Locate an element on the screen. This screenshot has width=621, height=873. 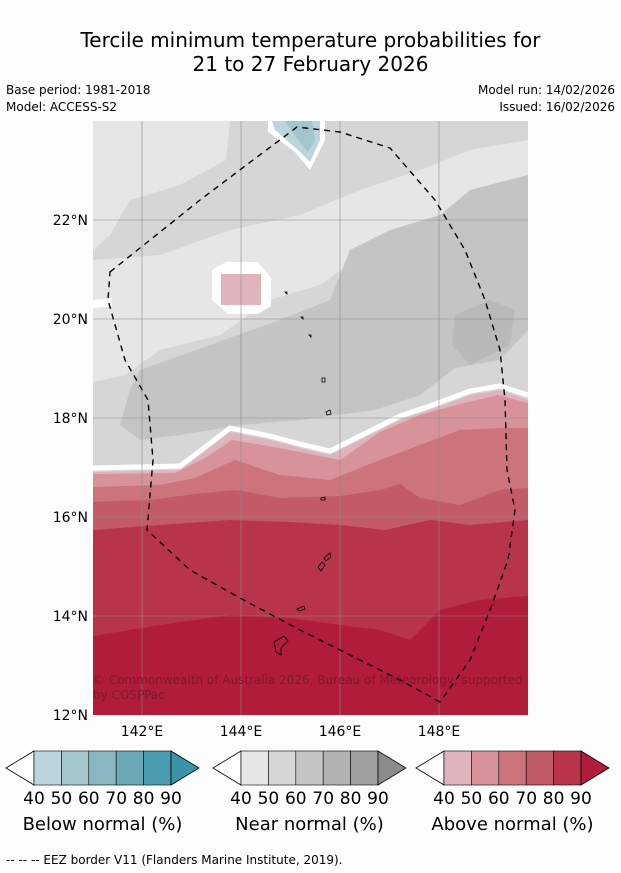
island-maug is located at coordinates (302, 318).